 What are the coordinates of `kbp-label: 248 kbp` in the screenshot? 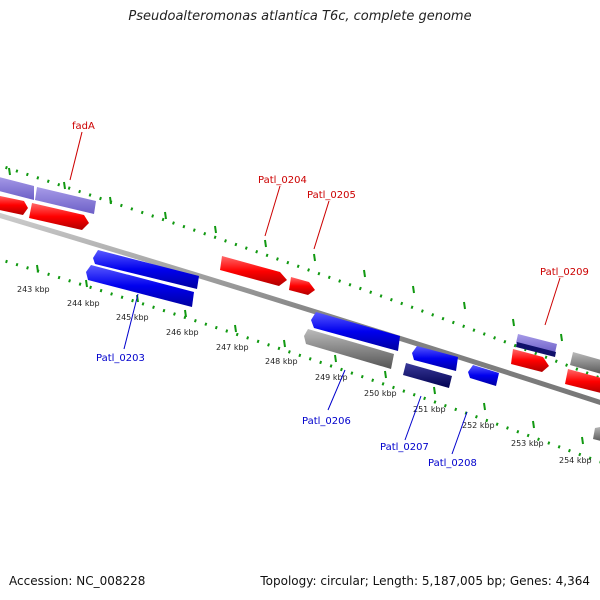 It's located at (281, 361).